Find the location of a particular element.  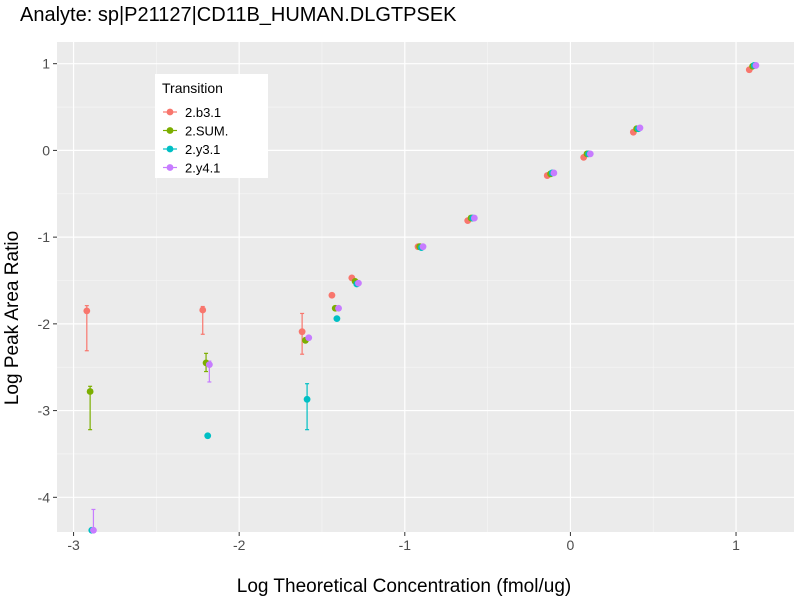

y-tick-label: -2 is located at coordinates (44, 324).